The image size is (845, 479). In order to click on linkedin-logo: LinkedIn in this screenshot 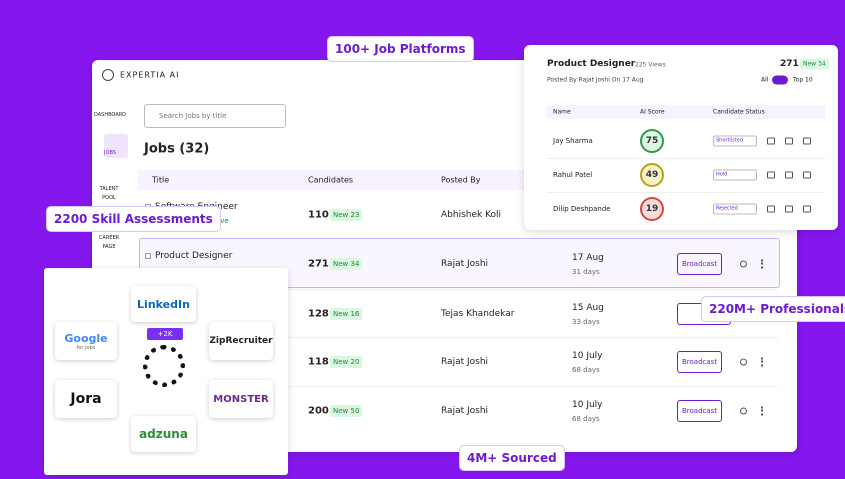, I will do `click(163, 304)`.